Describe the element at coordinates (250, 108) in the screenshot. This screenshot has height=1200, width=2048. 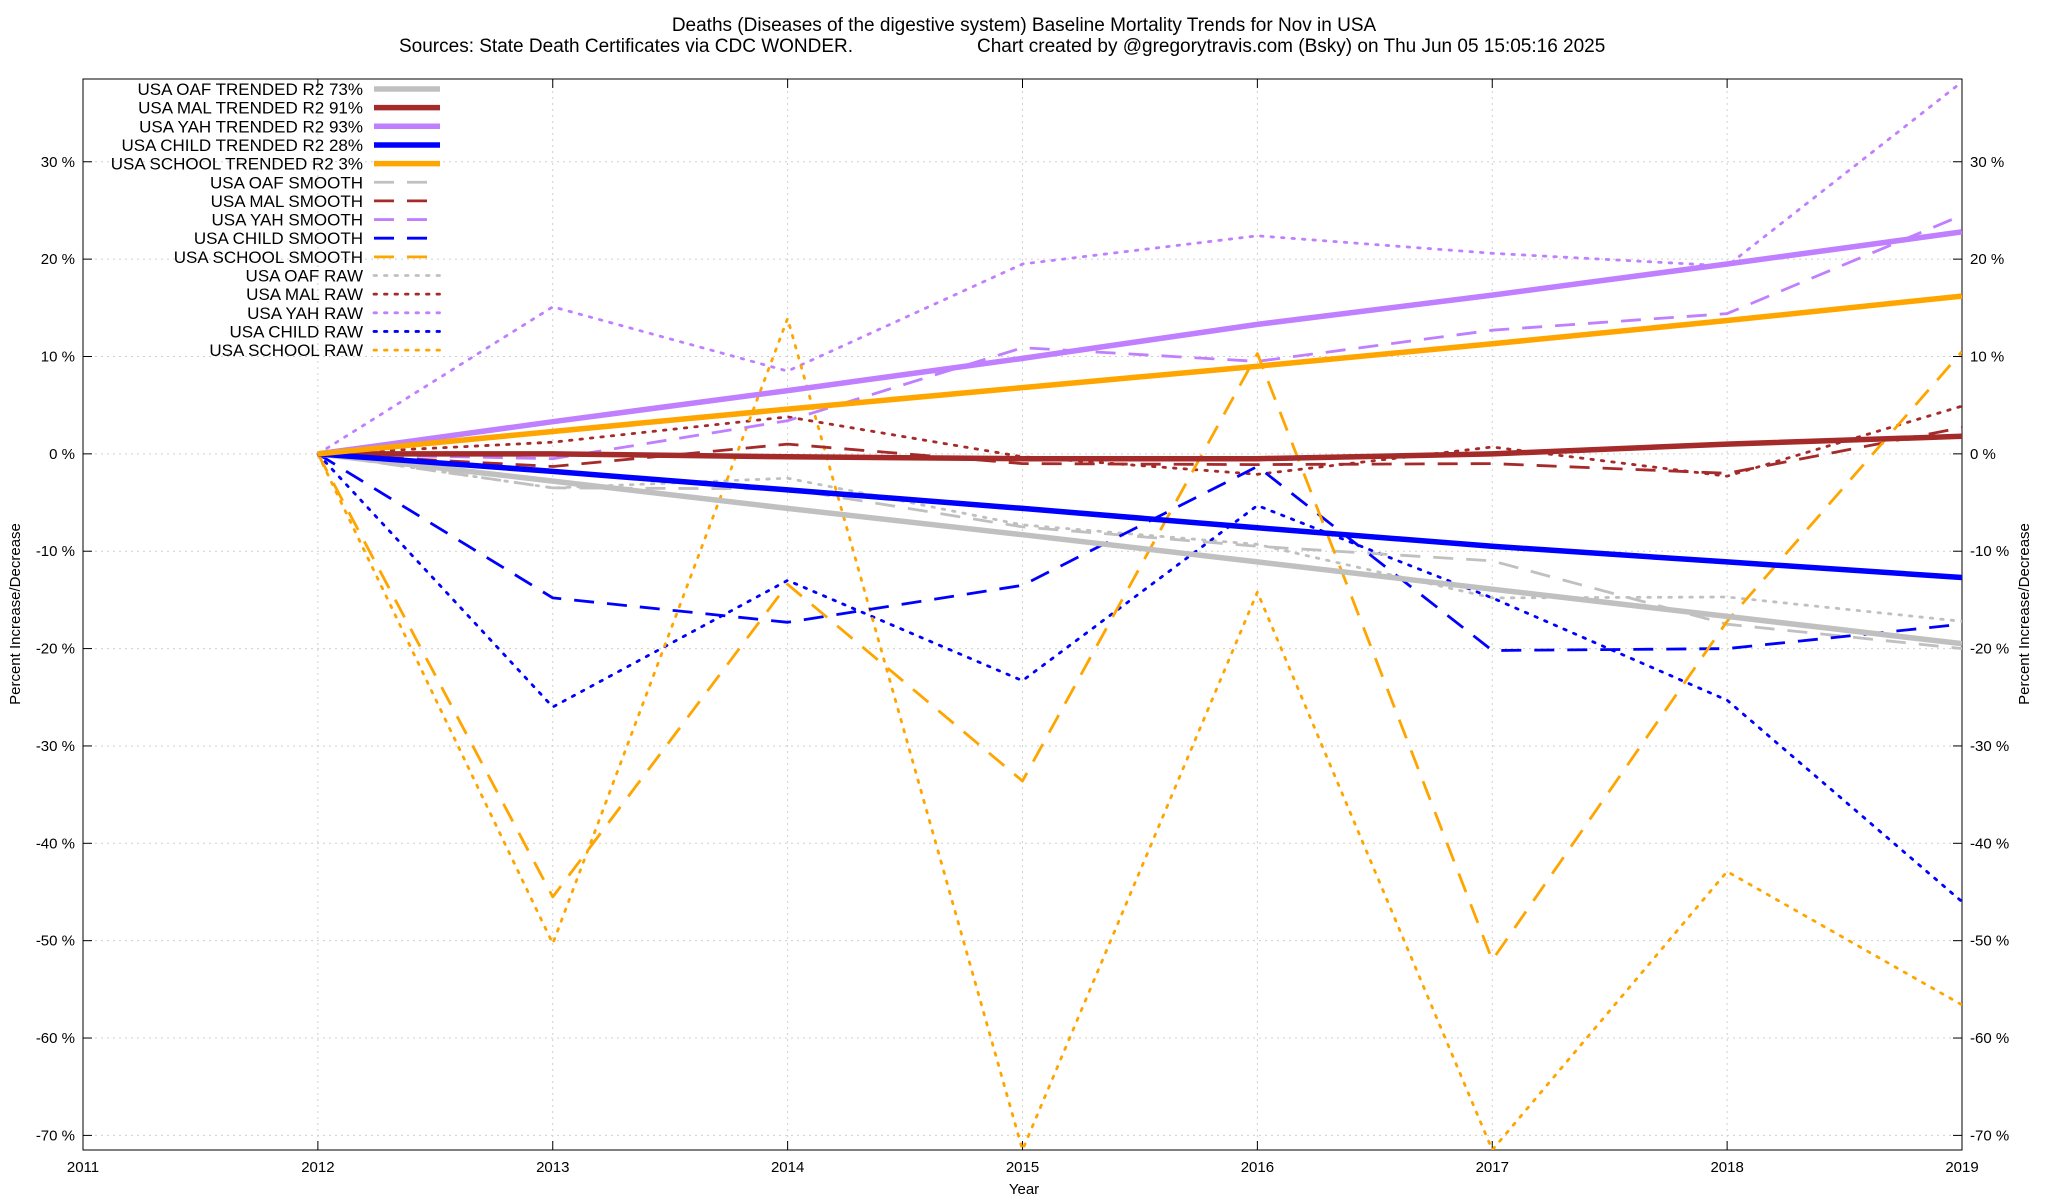
I see `legend-label-usa-mal-trended: USA MAL TRENDED R2 91%` at that location.